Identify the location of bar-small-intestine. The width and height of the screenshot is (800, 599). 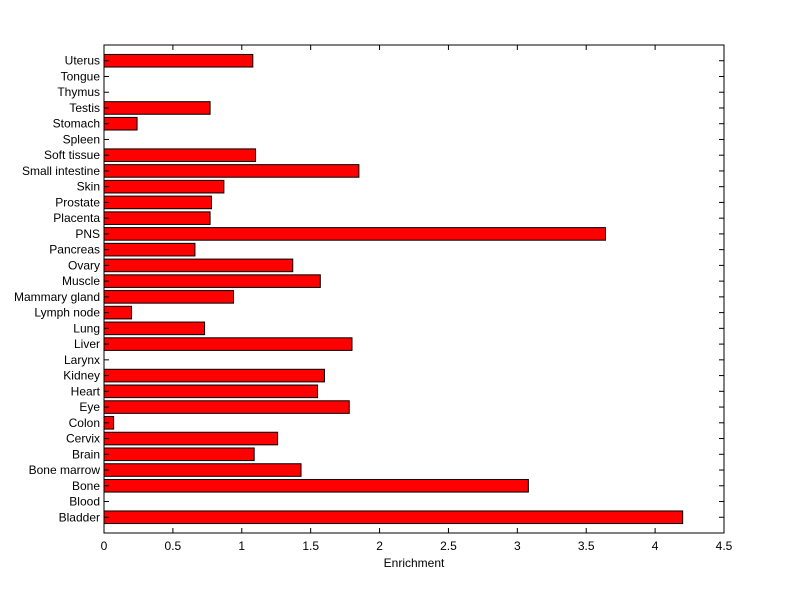
(231, 171).